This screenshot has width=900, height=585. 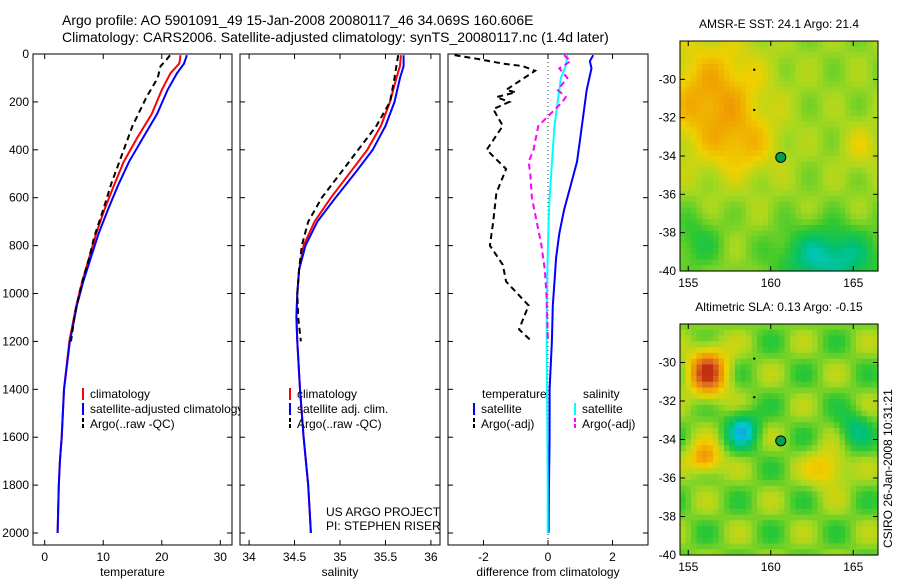 What do you see at coordinates (754, 110) in the screenshot?
I see `track-point` at bounding box center [754, 110].